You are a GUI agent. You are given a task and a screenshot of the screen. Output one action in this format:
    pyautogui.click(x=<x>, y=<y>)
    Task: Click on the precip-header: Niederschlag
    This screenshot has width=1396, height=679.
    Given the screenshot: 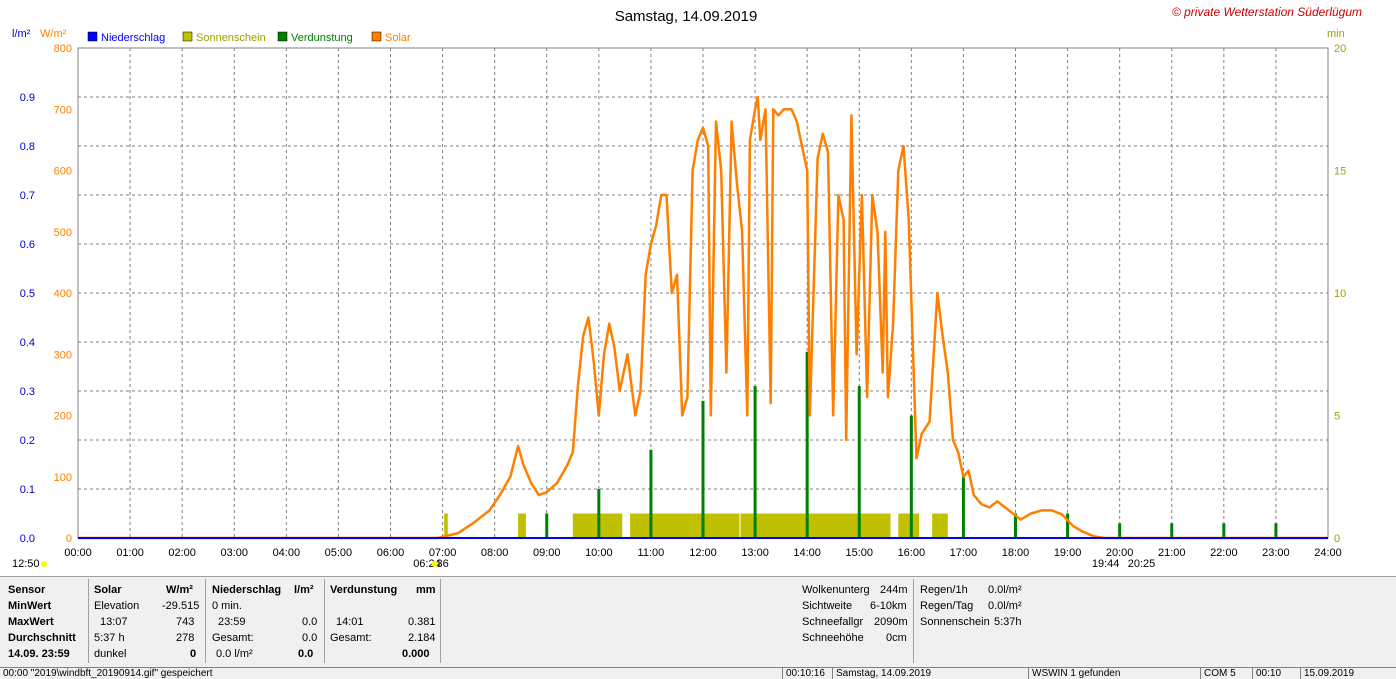 What is the action you would take?
    pyautogui.click(x=247, y=590)
    